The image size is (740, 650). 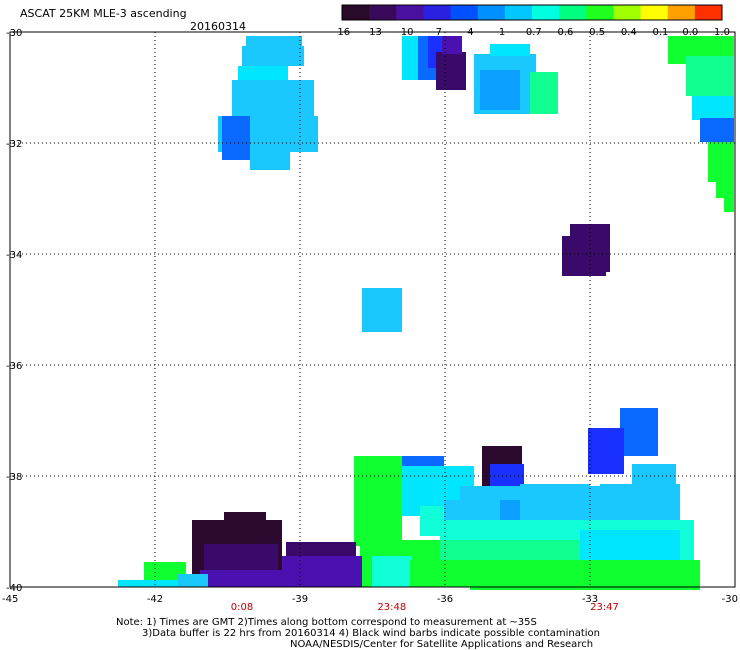 I want to click on longitude-label: -30, so click(x=730, y=599).